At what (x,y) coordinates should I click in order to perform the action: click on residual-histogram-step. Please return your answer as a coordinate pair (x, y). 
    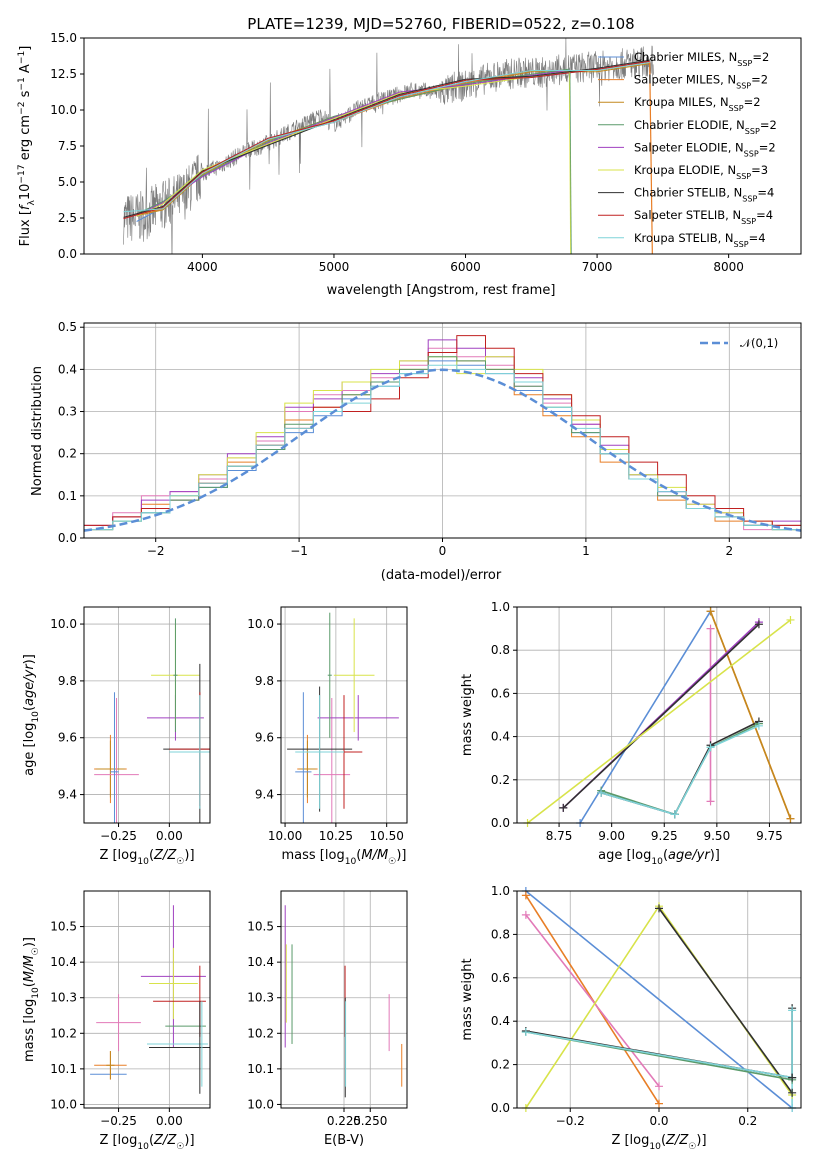
    Looking at the image, I should click on (442, 447).